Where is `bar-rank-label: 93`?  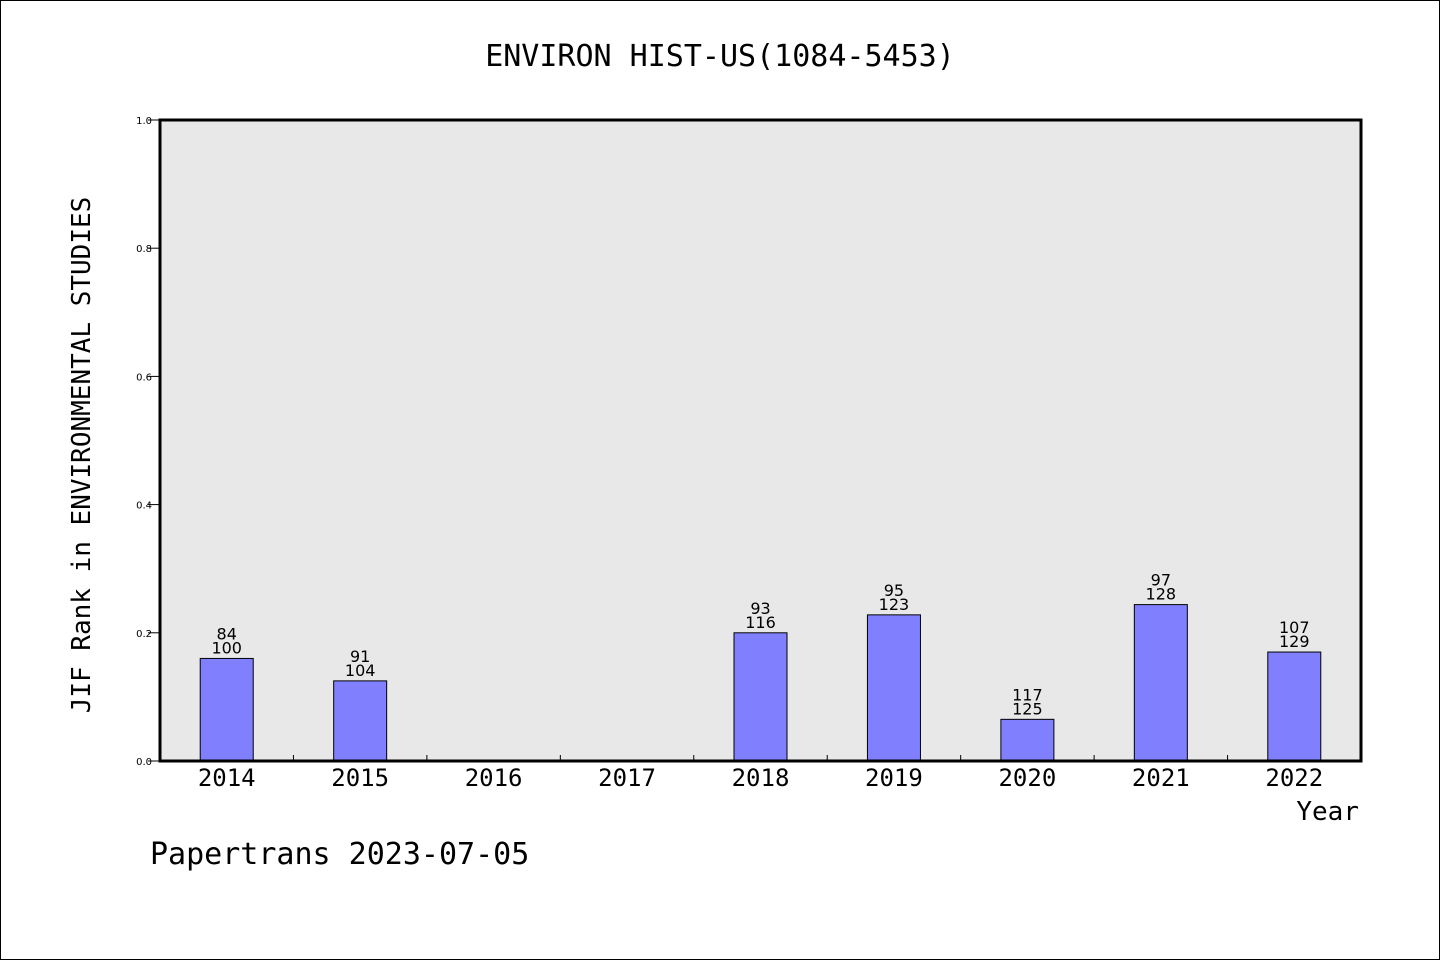
bar-rank-label: 93 is located at coordinates (760, 608).